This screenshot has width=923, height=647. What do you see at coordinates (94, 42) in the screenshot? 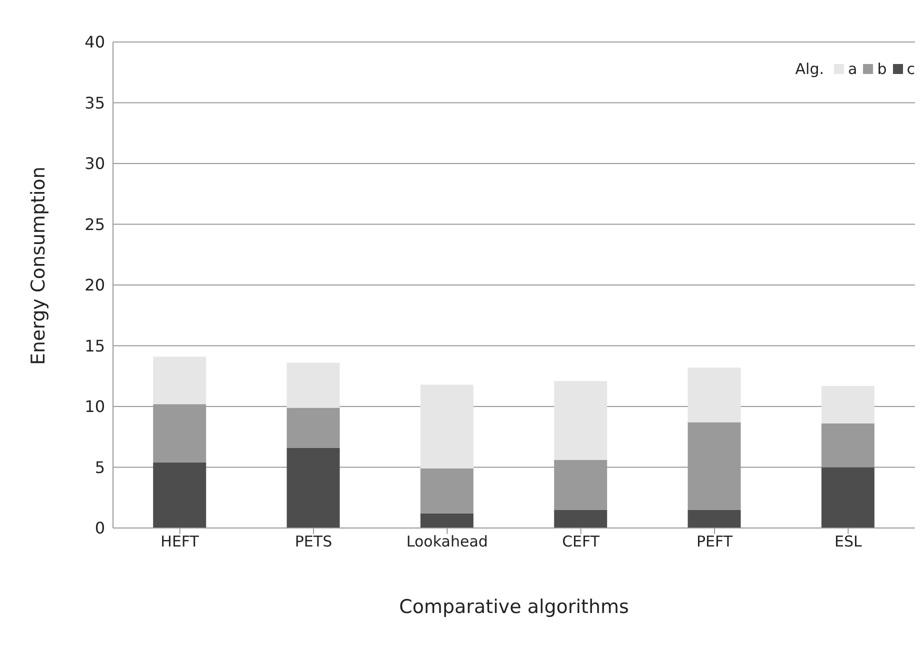
I see `y-tick-label: 40` at bounding box center [94, 42].